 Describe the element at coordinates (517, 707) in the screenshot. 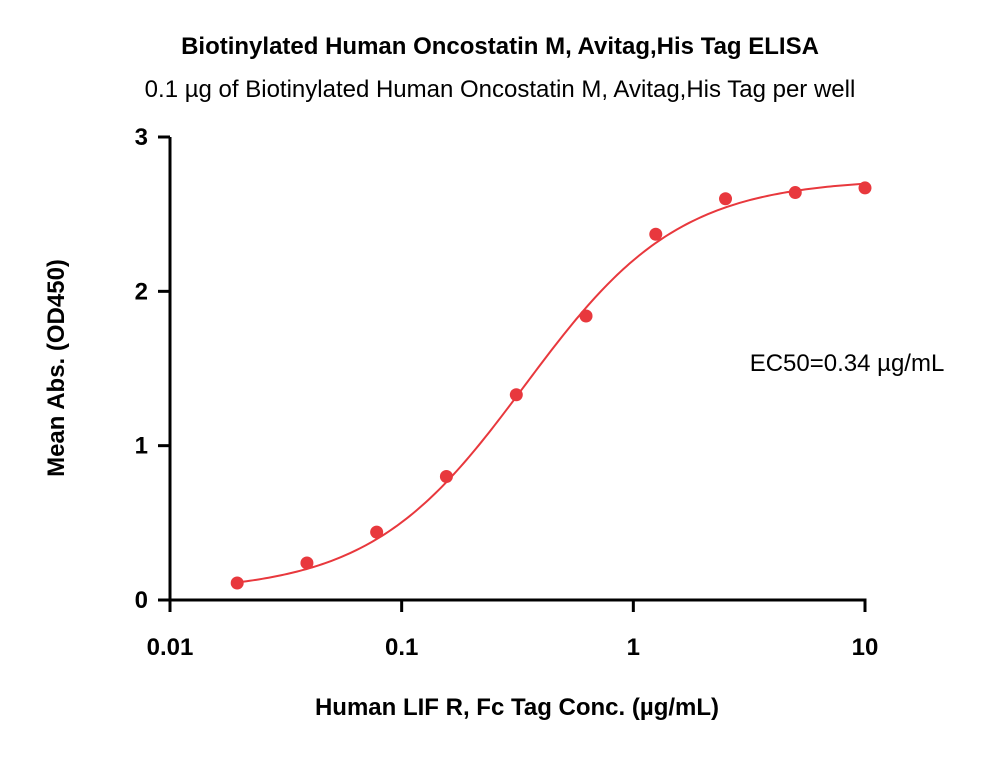

I see `x-axis-label: Human LIF R, Fc Tag Conc. (µg/mL)` at that location.